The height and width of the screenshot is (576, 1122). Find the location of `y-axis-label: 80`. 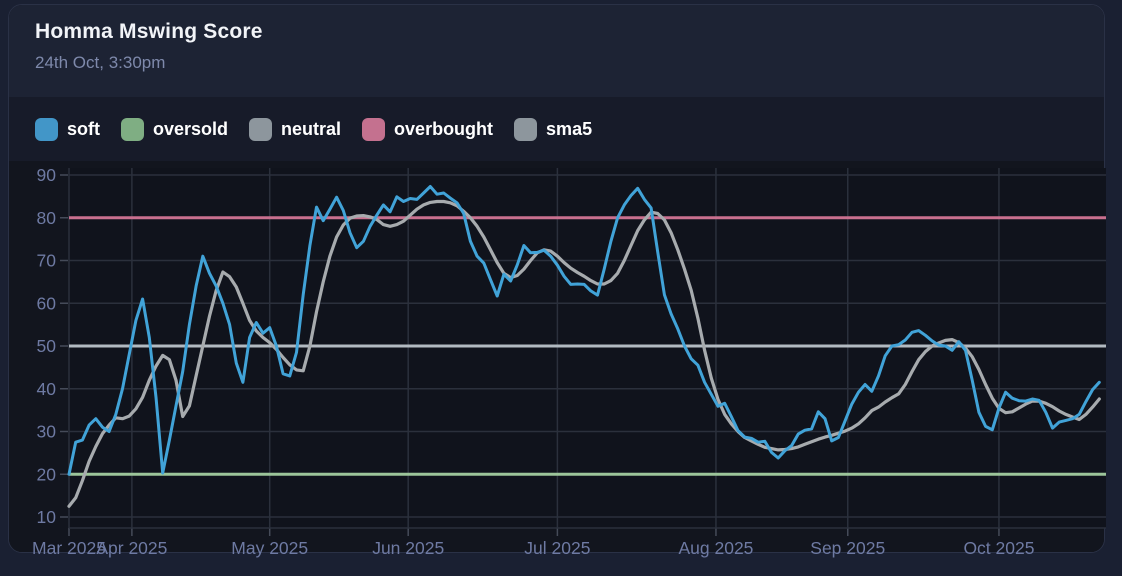

y-axis-label: 80 is located at coordinates (47, 218).